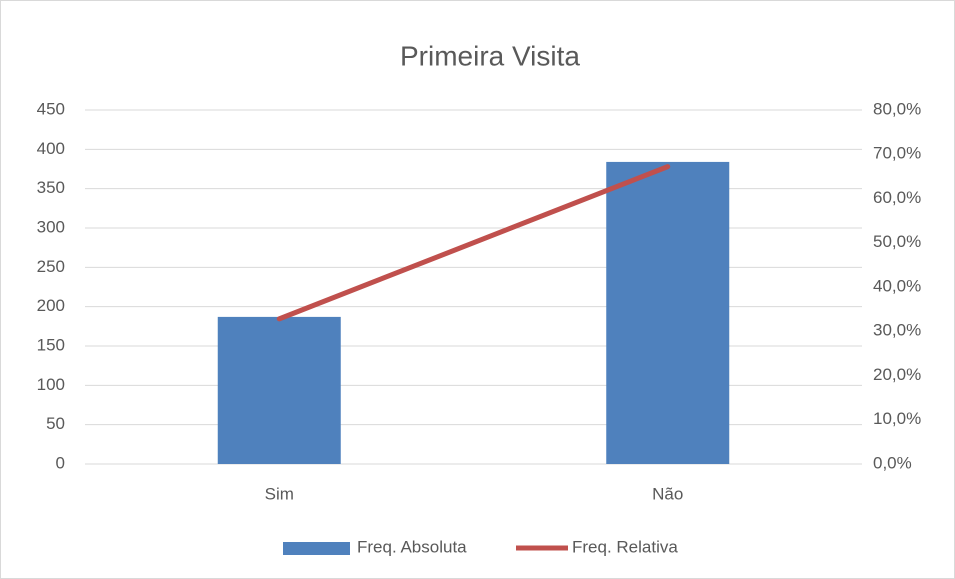 The width and height of the screenshot is (955, 579). What do you see at coordinates (55, 423) in the screenshot?
I see `y-tick-label: 50` at bounding box center [55, 423].